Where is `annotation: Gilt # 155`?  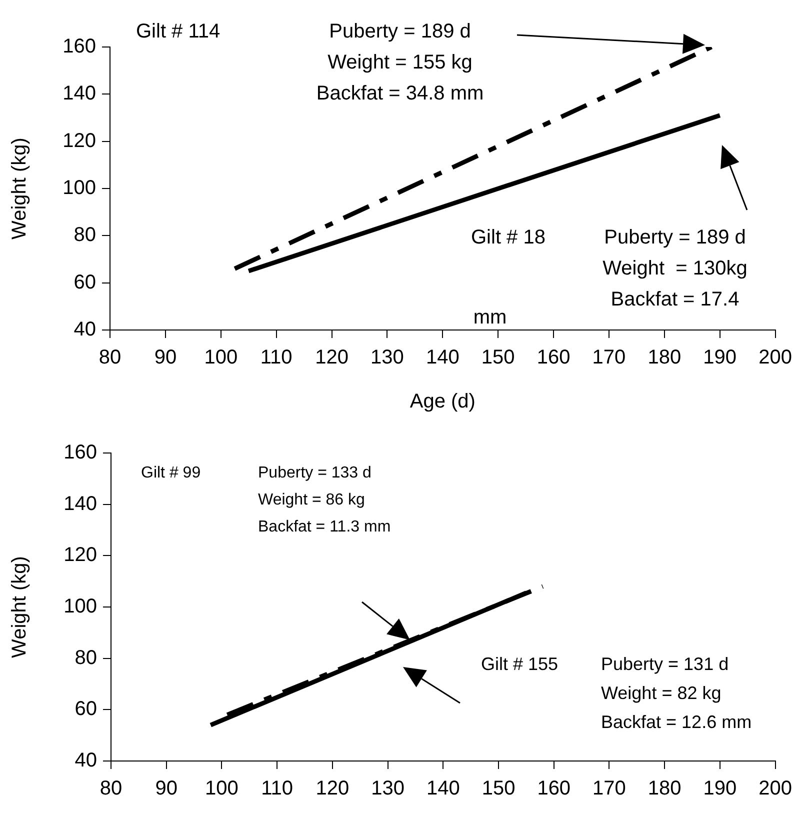 annotation: Gilt # 155 is located at coordinates (519, 664).